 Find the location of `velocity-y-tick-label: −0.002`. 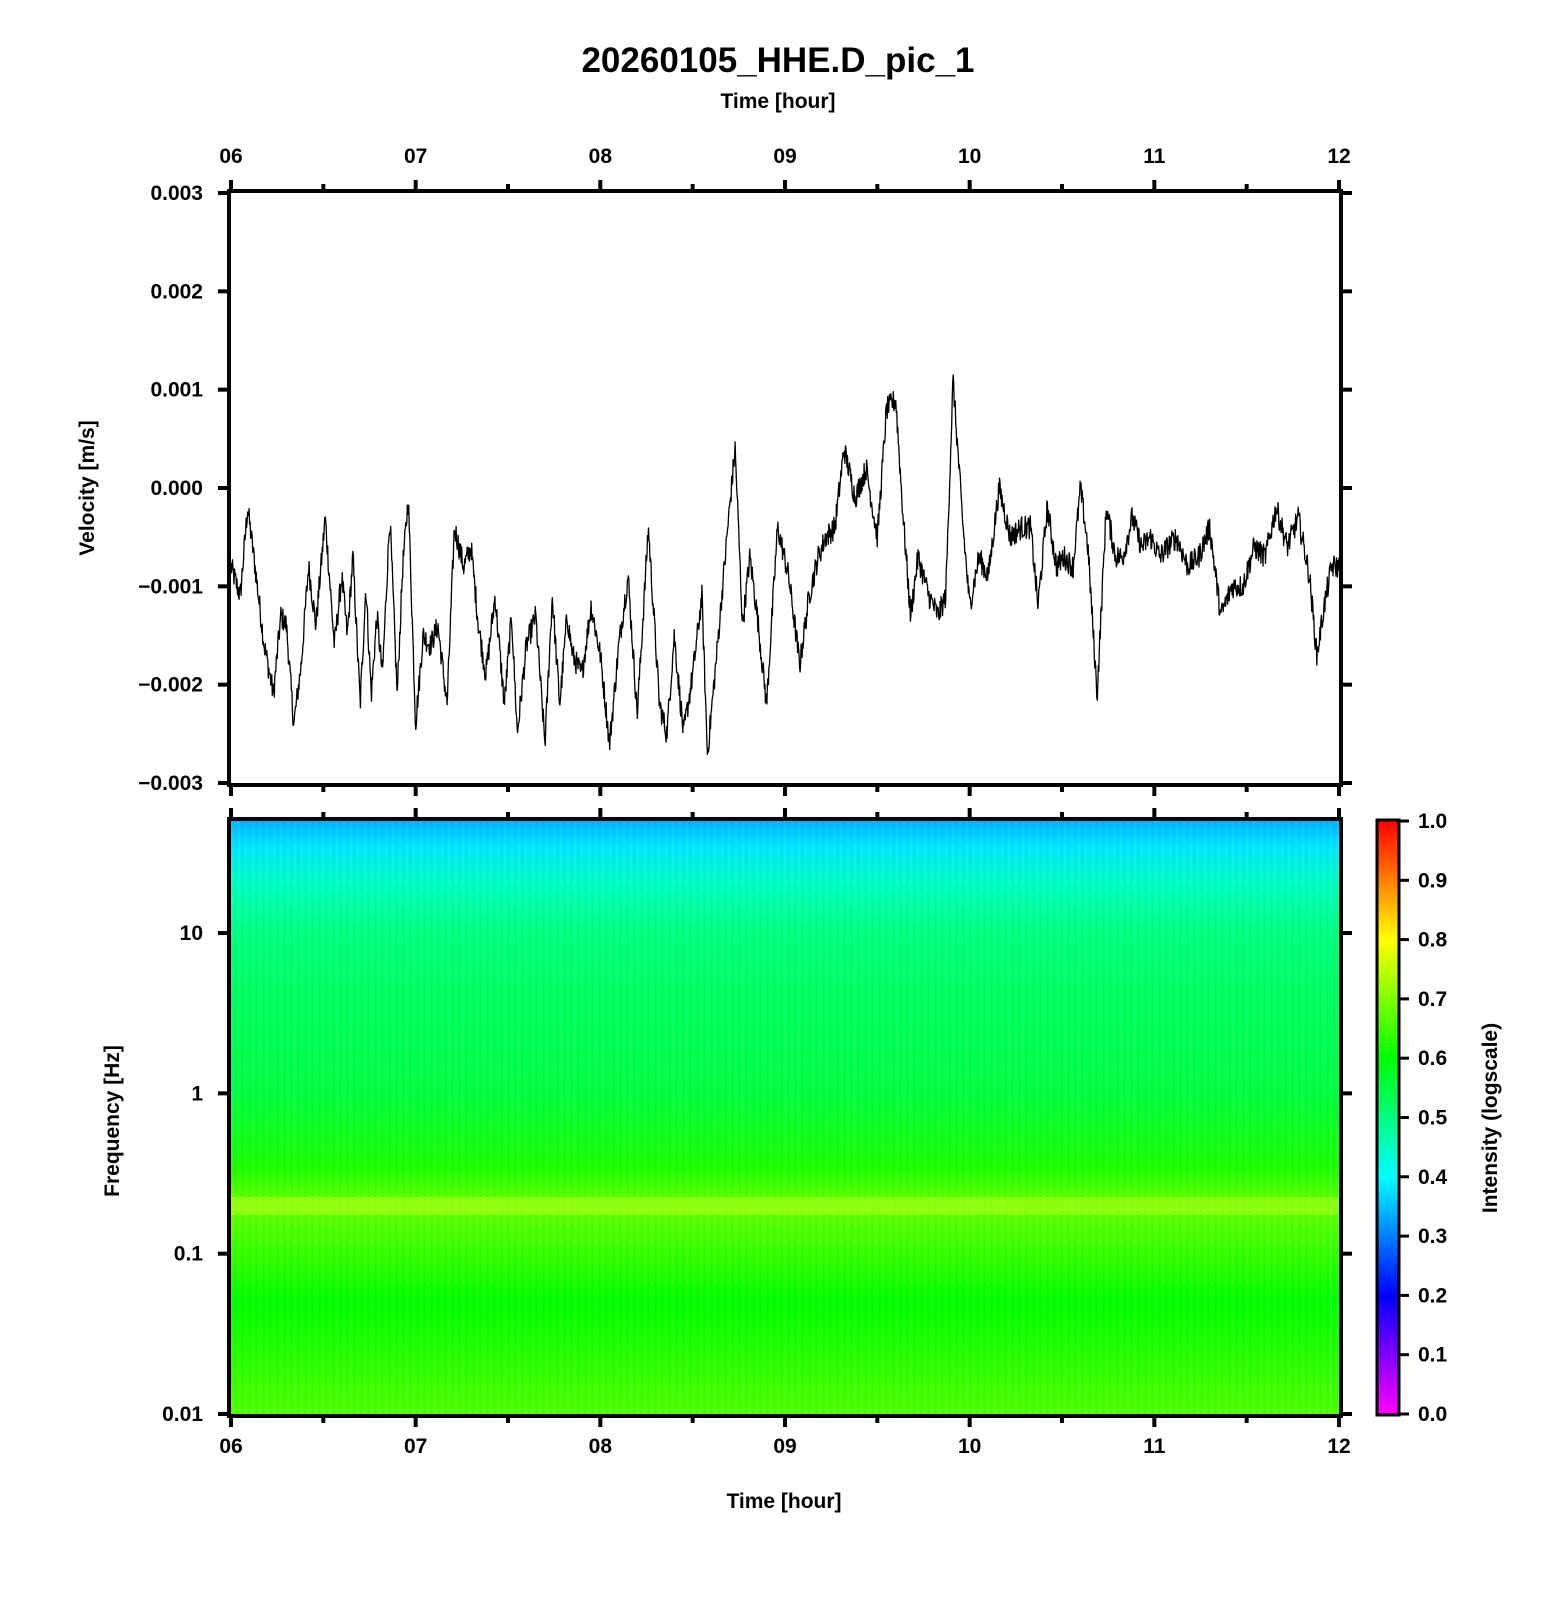

velocity-y-tick-label: −0.002 is located at coordinates (170, 685).